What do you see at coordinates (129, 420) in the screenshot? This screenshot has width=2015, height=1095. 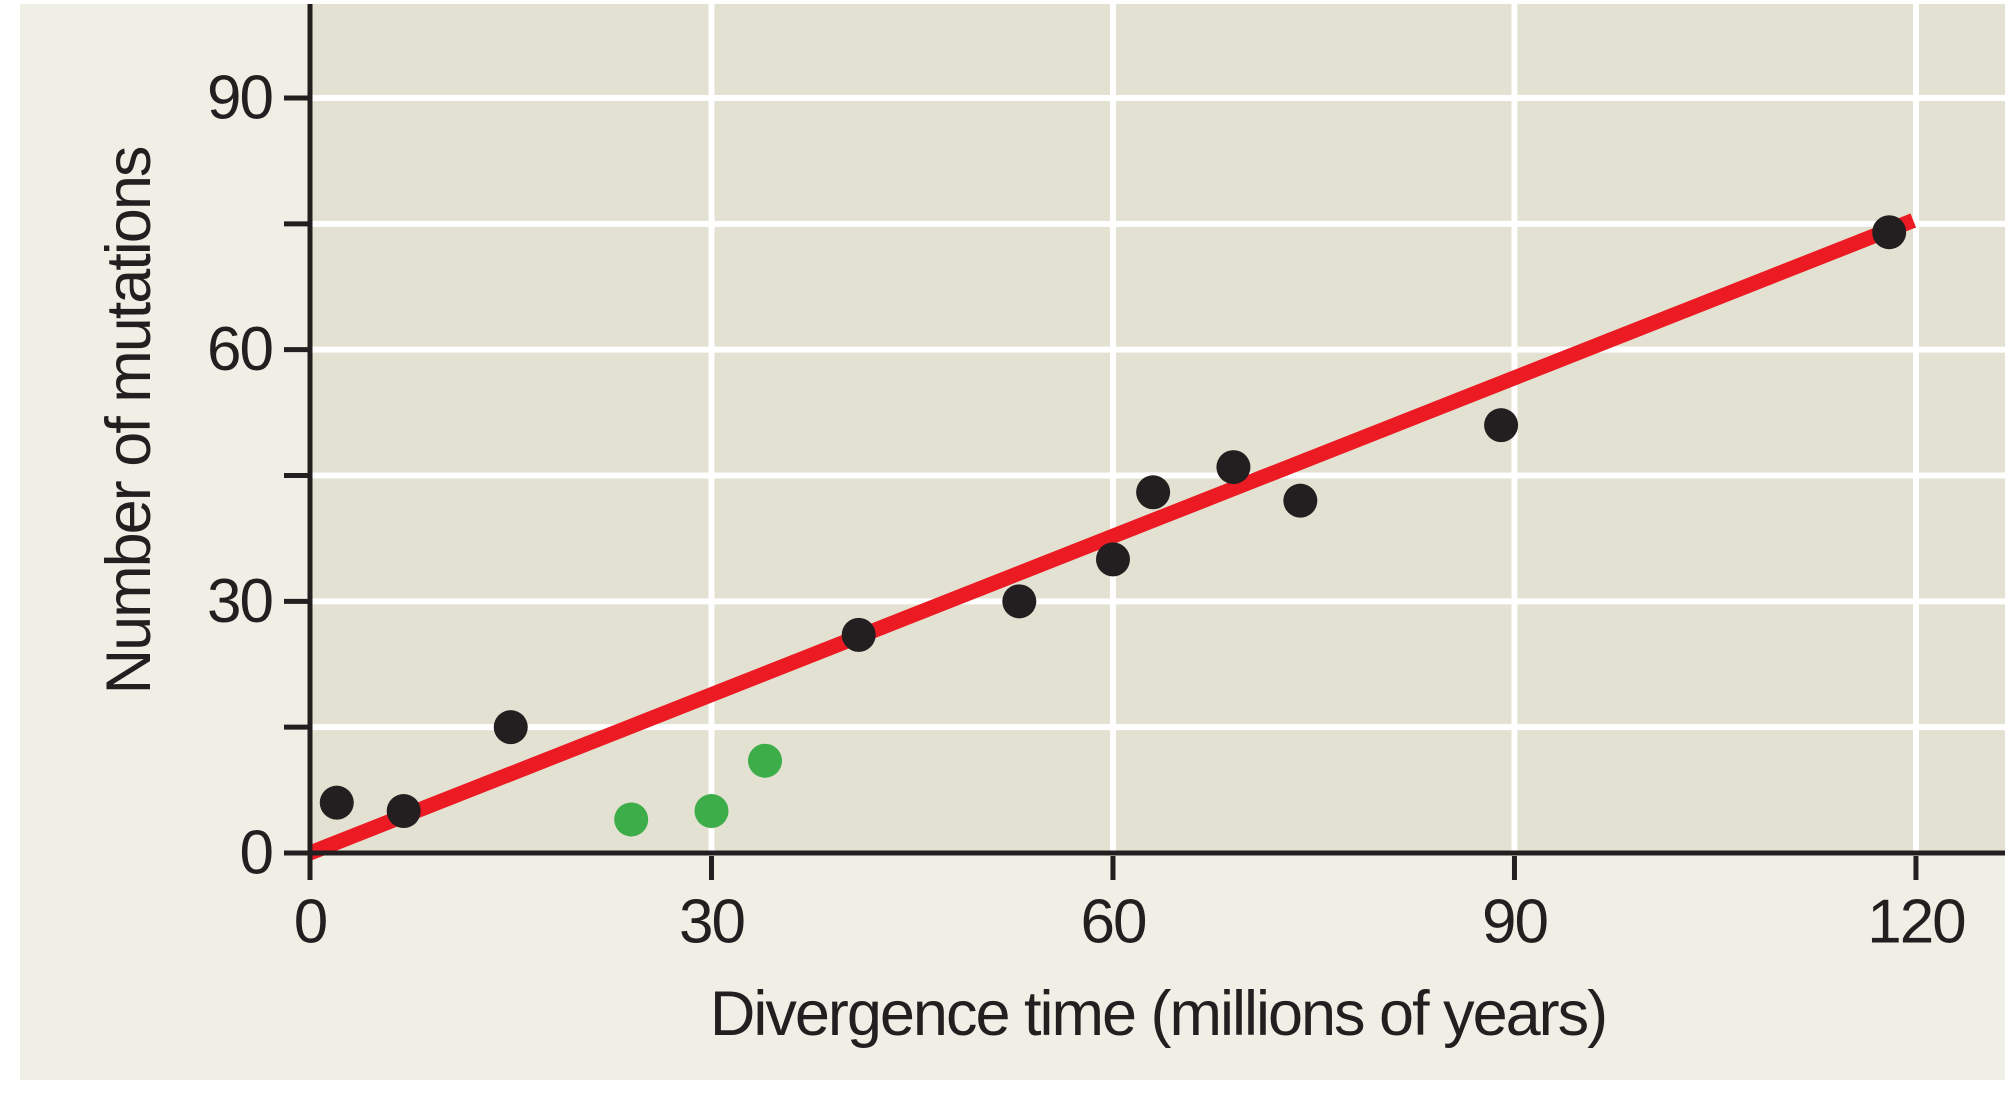 I see `y-axis-title: Number of mutations` at bounding box center [129, 420].